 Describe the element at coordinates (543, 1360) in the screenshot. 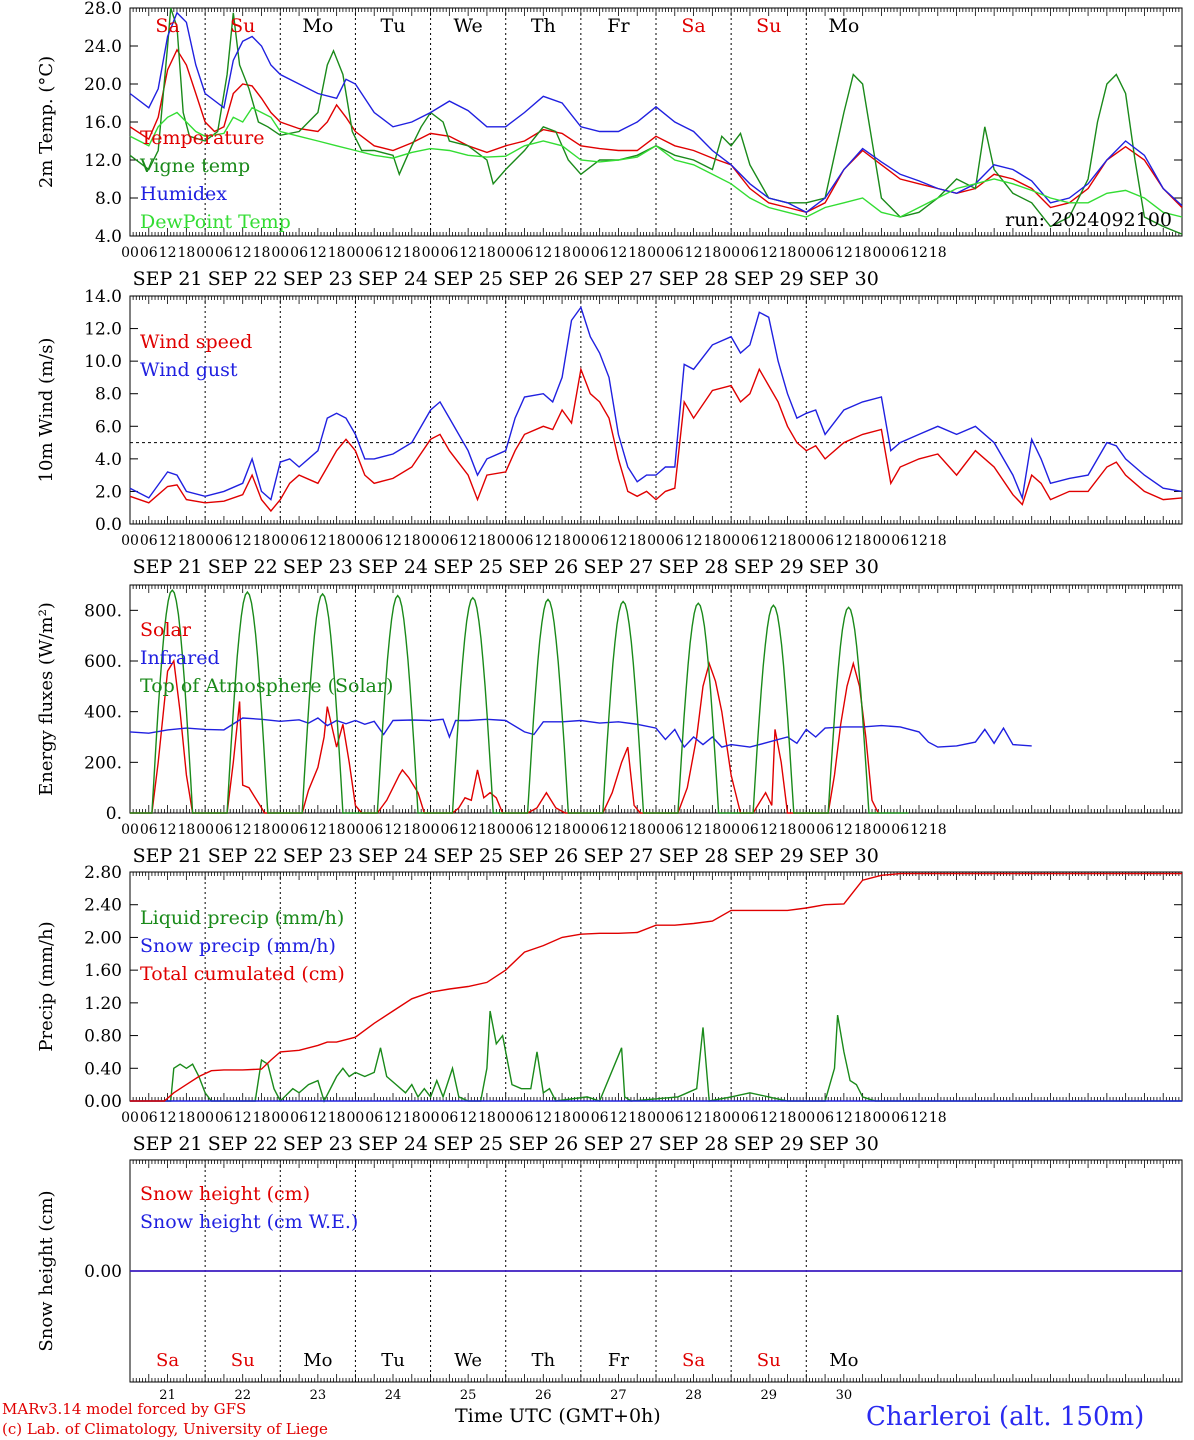

I see `weekday-label: Th` at that location.